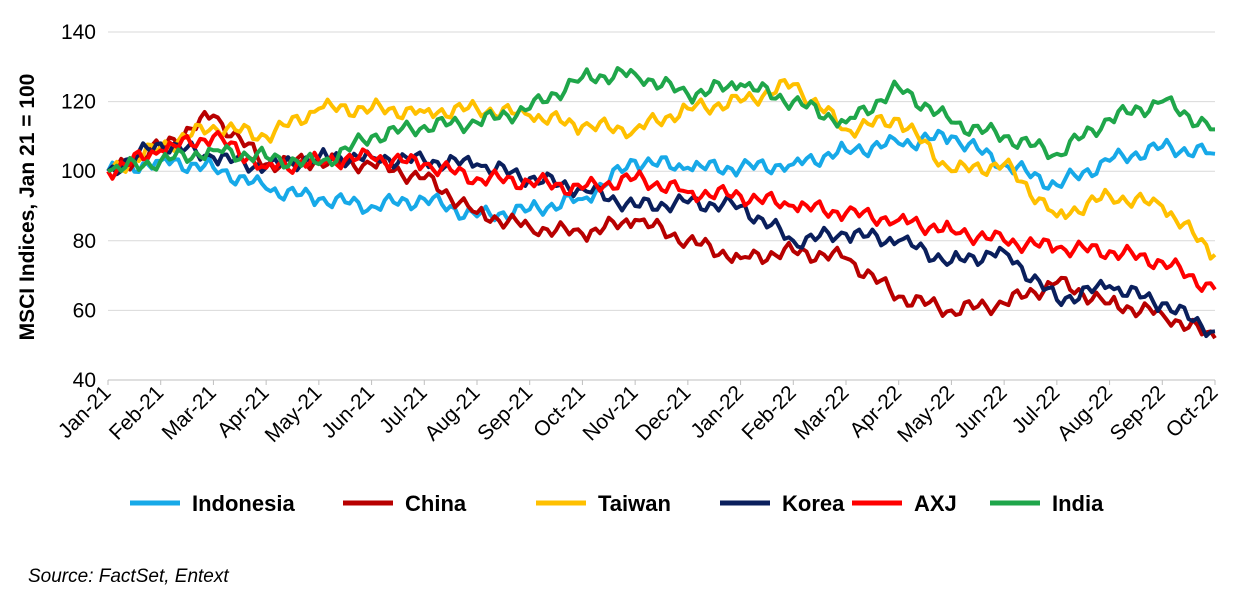  What do you see at coordinates (769, 412) in the screenshot?
I see `x-tick-label: Feb-22` at bounding box center [769, 412].